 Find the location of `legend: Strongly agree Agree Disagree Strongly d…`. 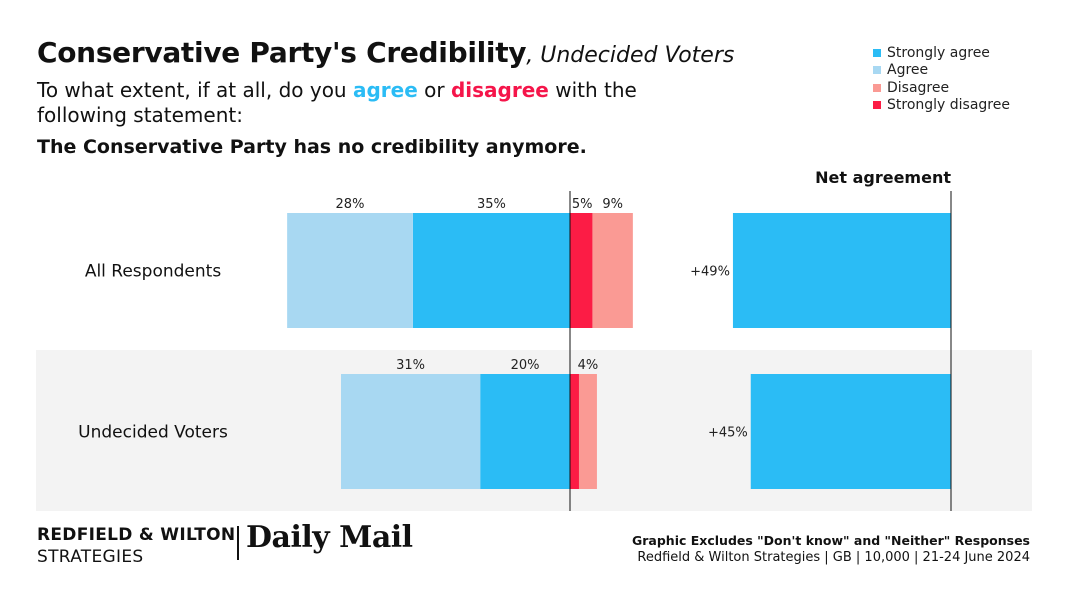

legend: Strongly agree Agree Disagree Strongly d… is located at coordinates (941, 79).